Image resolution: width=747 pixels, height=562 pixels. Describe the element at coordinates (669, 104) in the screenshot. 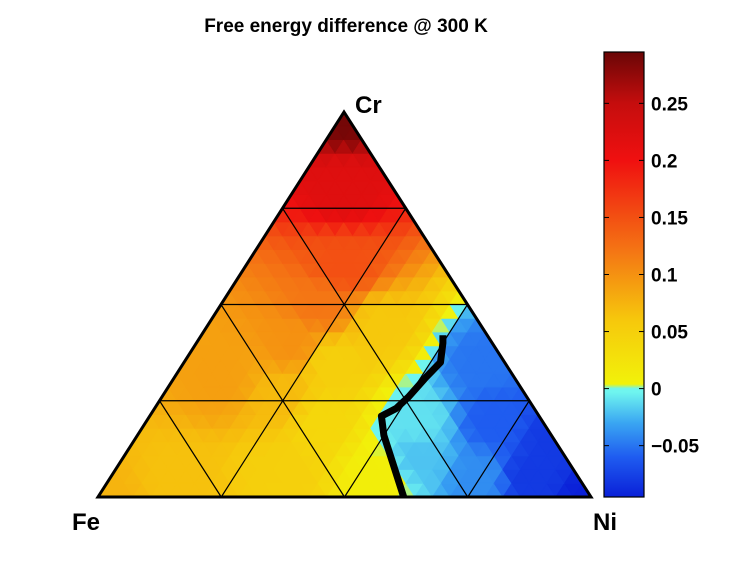

I see `colorbar-tick-label: 0.25` at that location.